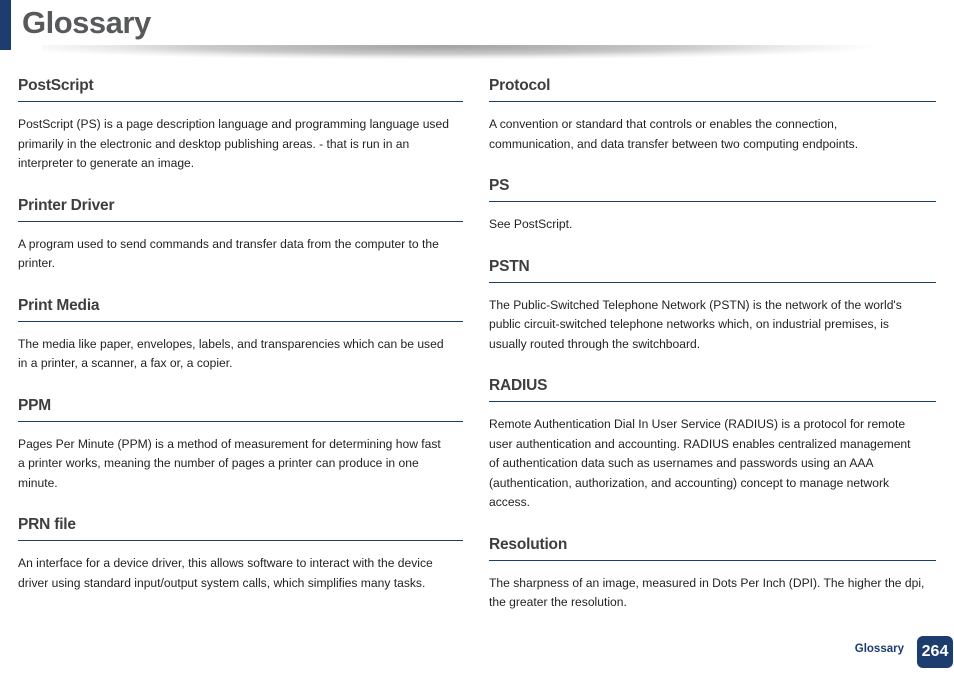  Describe the element at coordinates (86, 22) in the screenshot. I see `page-title: Glossary` at that location.